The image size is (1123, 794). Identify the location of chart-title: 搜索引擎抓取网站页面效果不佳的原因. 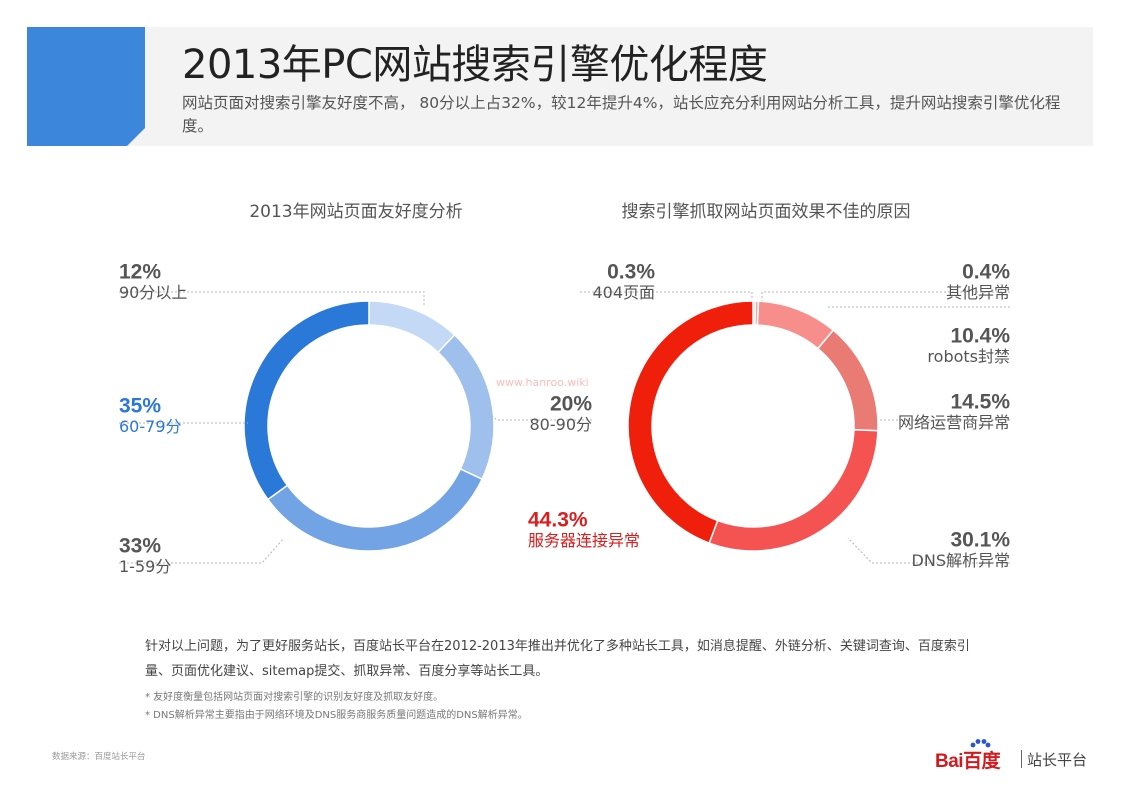
(766, 212).